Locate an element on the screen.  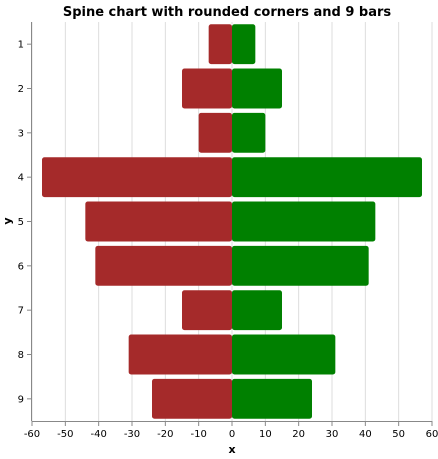
y-tick-label: 1 is located at coordinates (21, 45).